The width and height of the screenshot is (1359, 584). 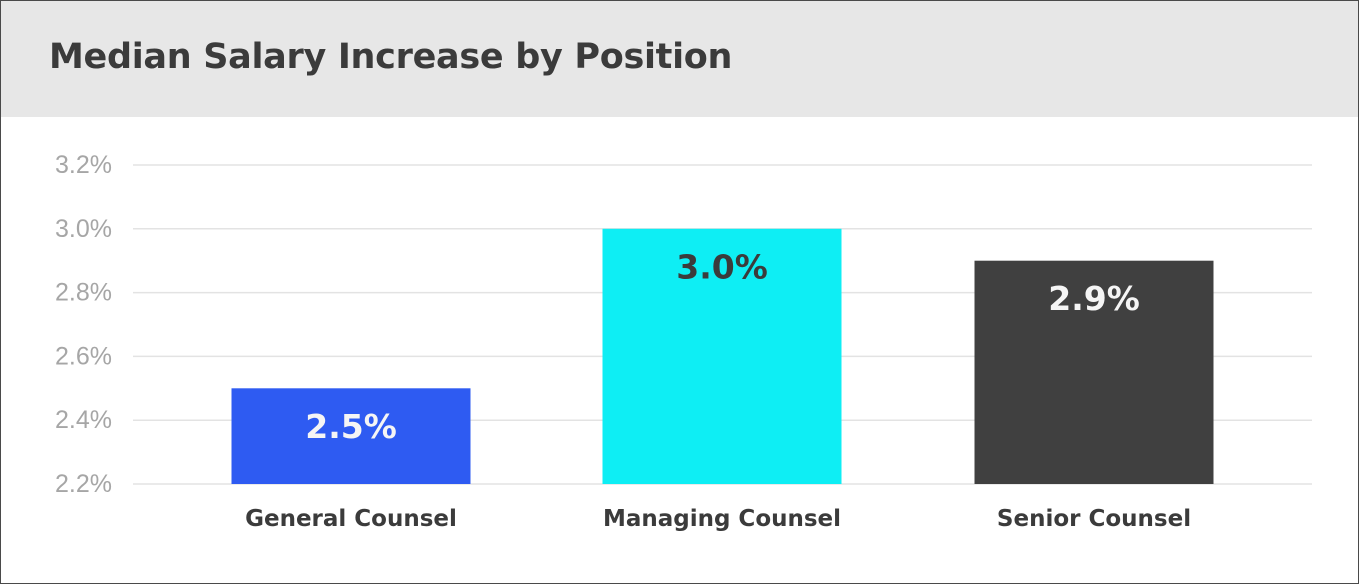 I want to click on bar-general-counsel, so click(x=351, y=436).